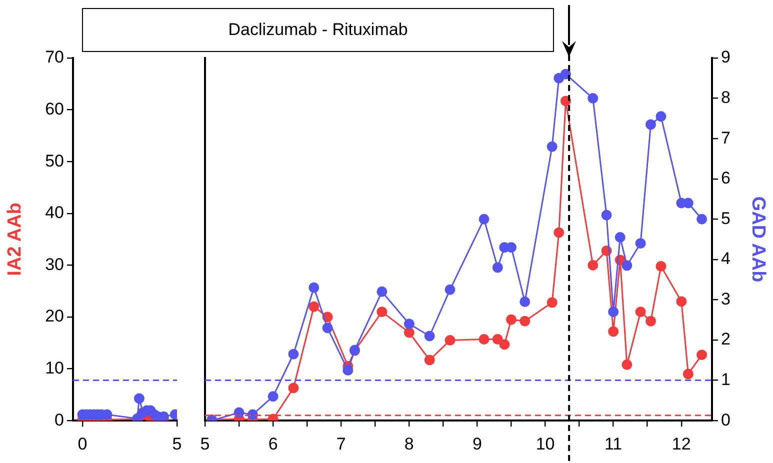  I want to click on y-tick-label: 60, so click(54, 108).